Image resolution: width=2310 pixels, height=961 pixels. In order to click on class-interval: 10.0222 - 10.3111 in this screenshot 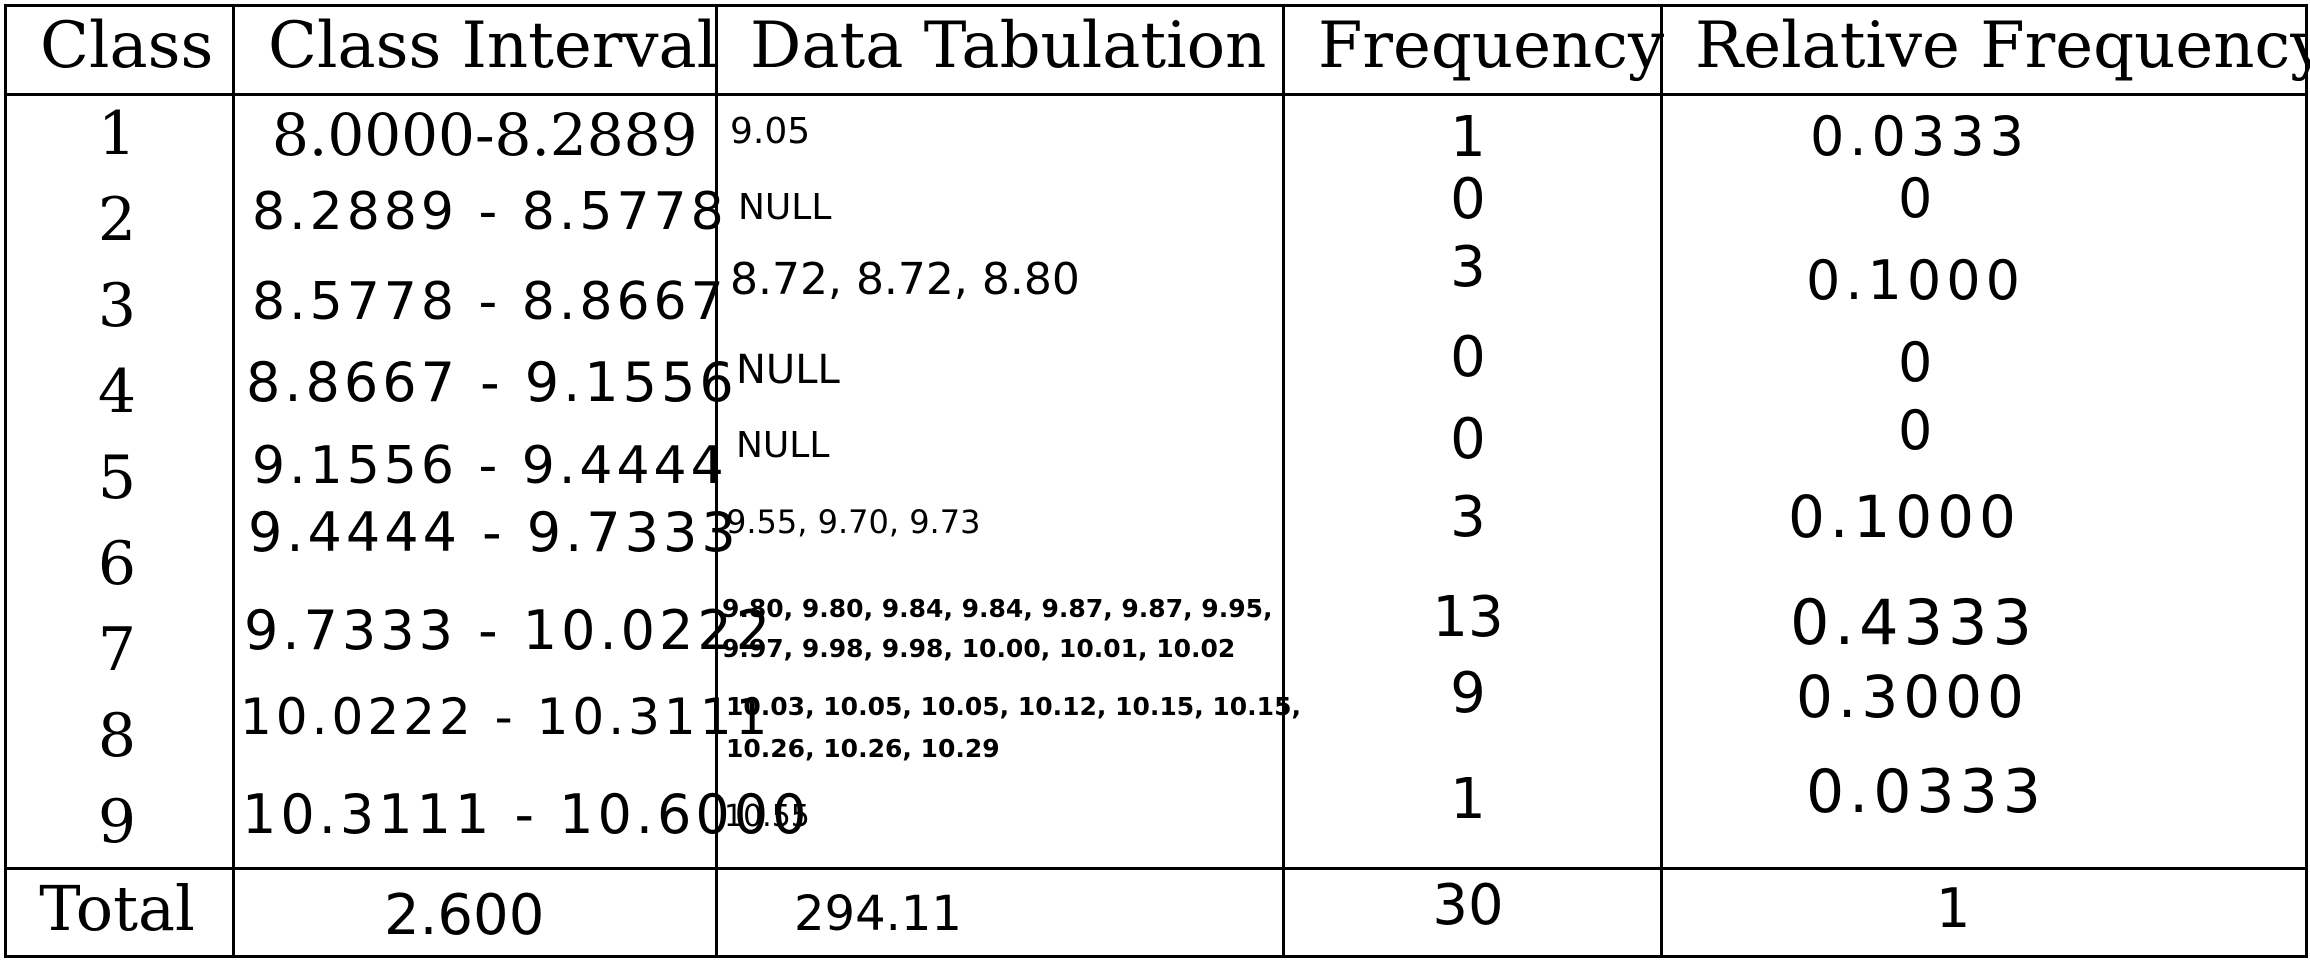, I will do `click(506, 717)`.